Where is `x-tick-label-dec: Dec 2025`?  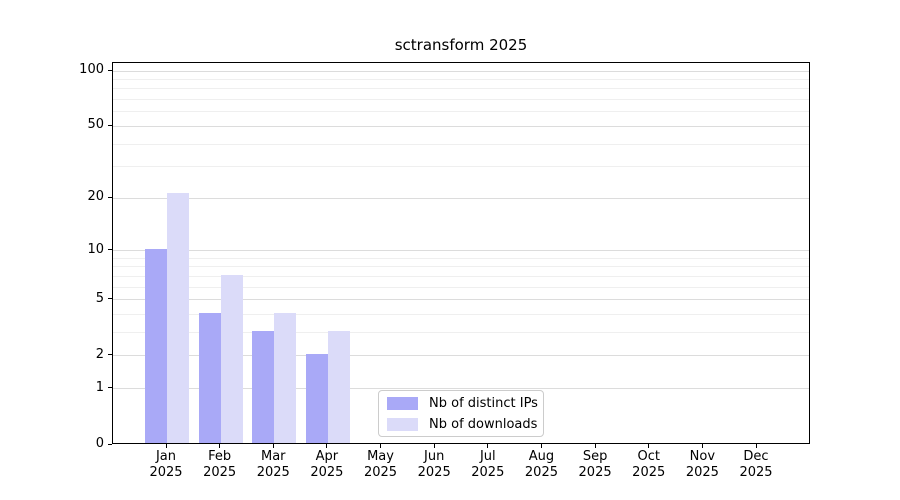
x-tick-label-dec: Dec 2025 is located at coordinates (756, 465).